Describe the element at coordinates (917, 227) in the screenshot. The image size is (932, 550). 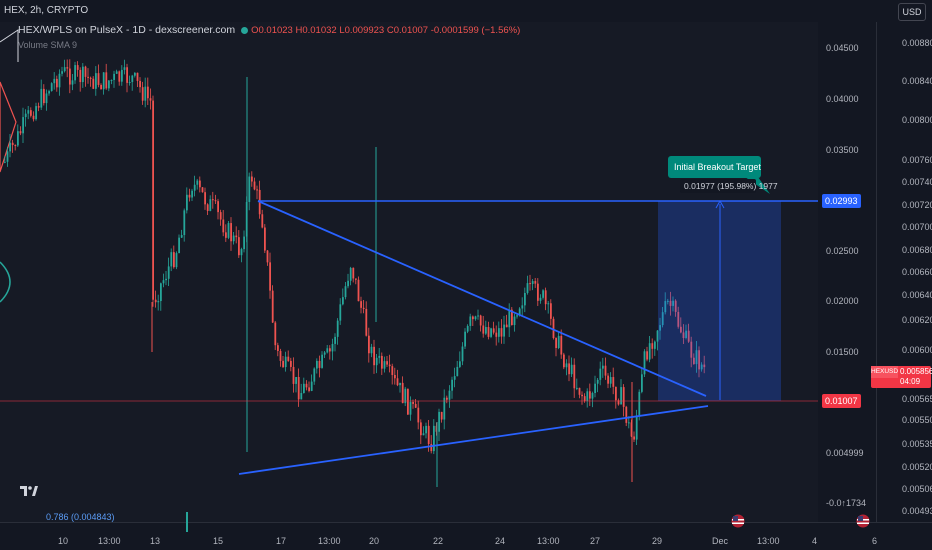
I see `outer-tick: 0.007000` at that location.